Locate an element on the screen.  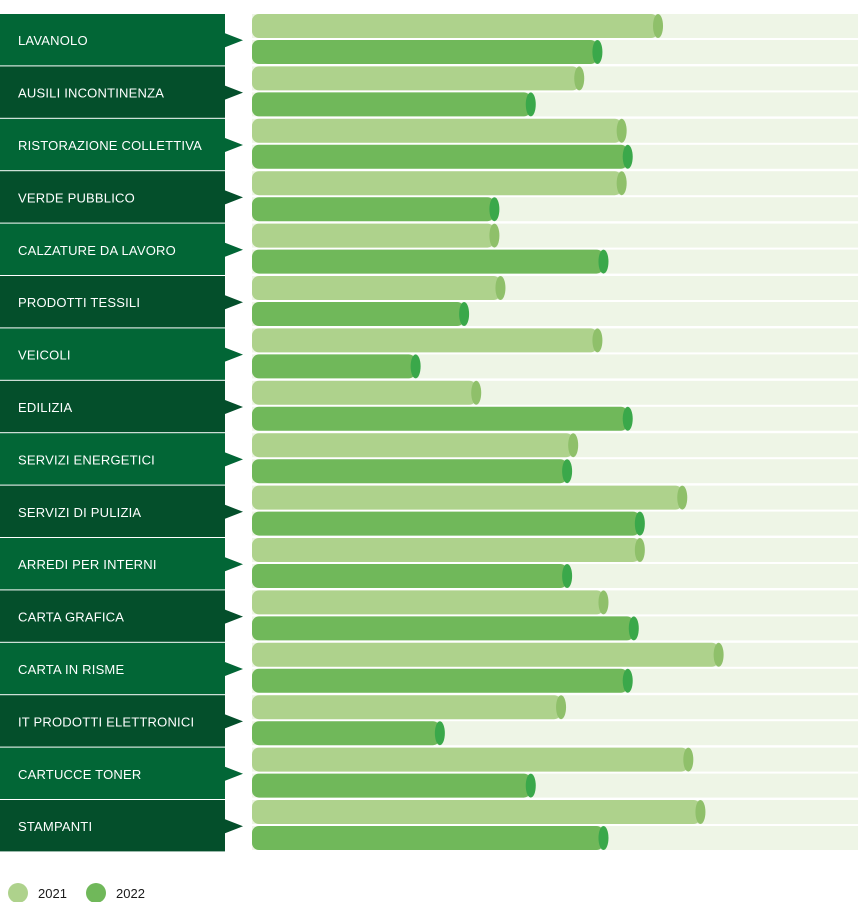
category-label: IT PRODOTTI ELETTRONICI is located at coordinates (106, 721).